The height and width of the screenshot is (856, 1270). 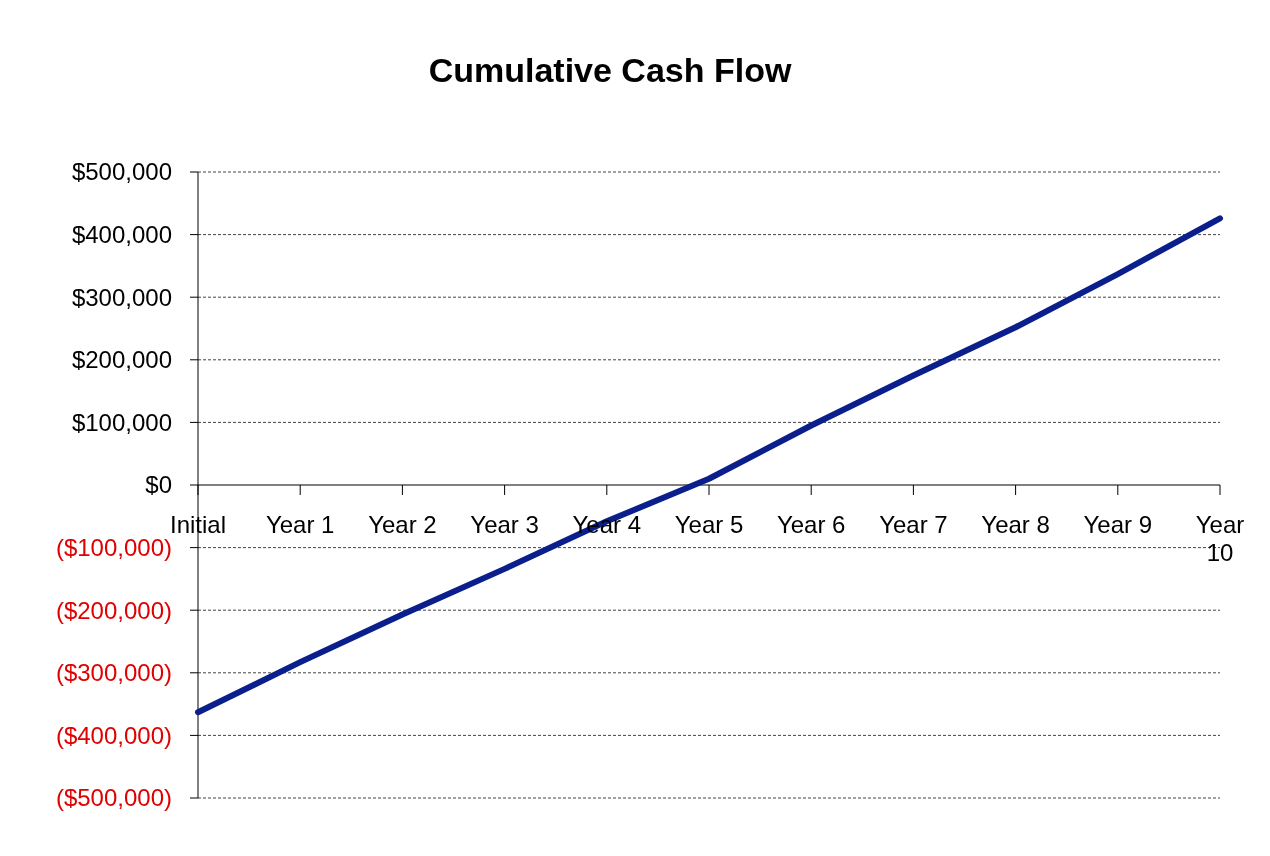 What do you see at coordinates (300, 524) in the screenshot?
I see `x-tick-label: Year 1` at bounding box center [300, 524].